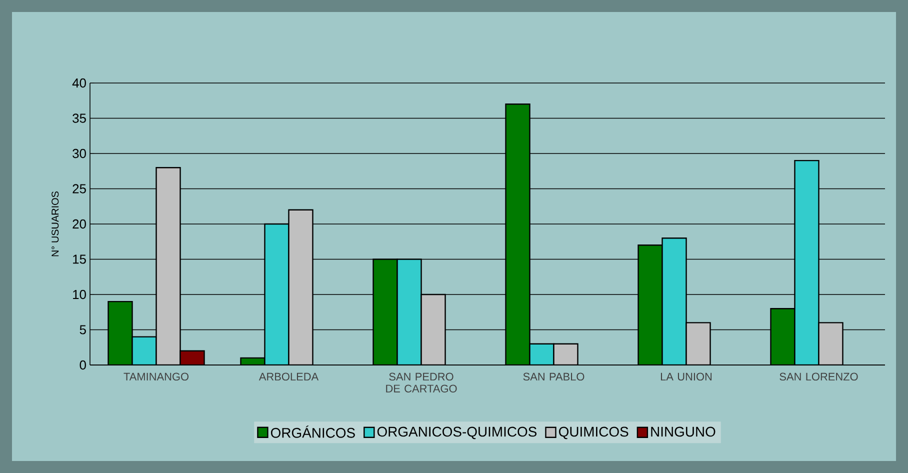 The width and height of the screenshot is (908, 473). I want to click on y-tick-label: 35, so click(79, 118).